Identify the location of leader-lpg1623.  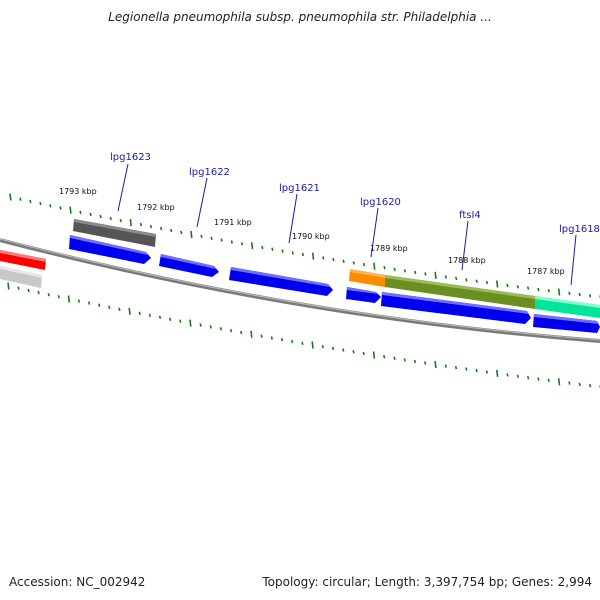
(123, 187).